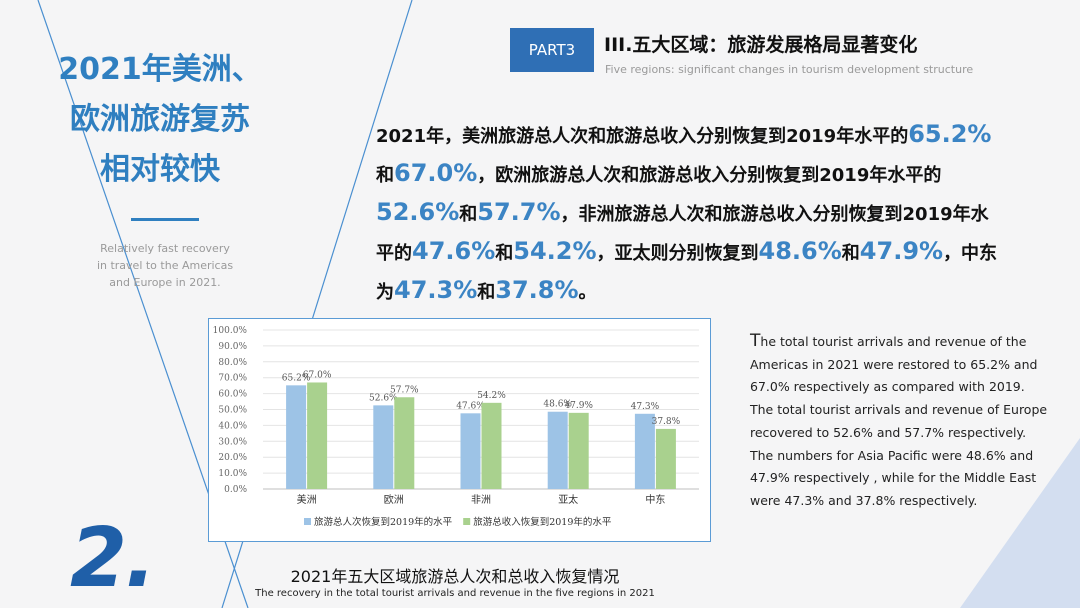 The height and width of the screenshot is (608, 1080). I want to click on summary-value: 47.3%, so click(436, 290).